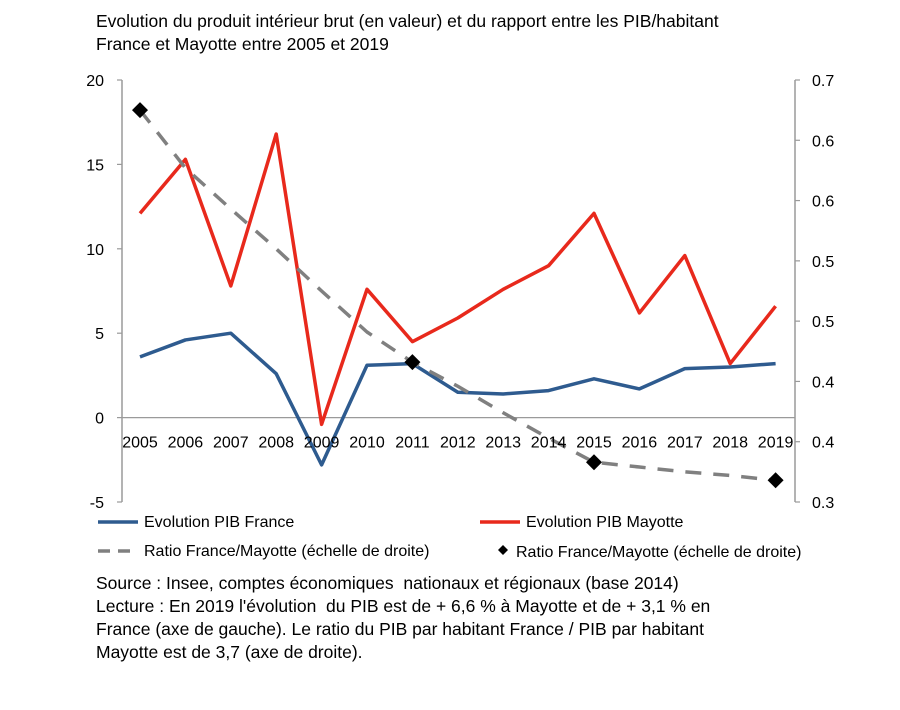  What do you see at coordinates (95, 165) in the screenshot?
I see `y-left-tick-label: 15` at bounding box center [95, 165].